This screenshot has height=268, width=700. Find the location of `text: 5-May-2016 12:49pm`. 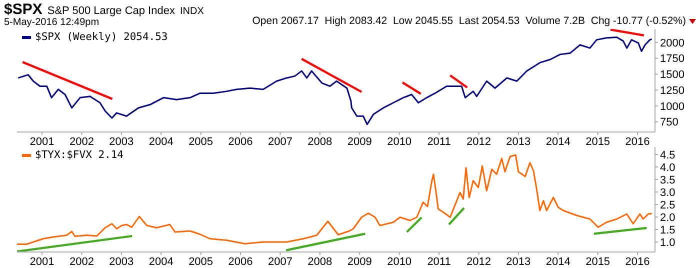

text: 5-May-2016 12:49pm is located at coordinates (52, 22).